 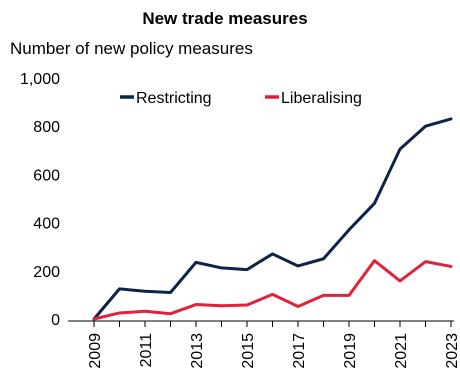 I want to click on x-axis-ticks: 2009 2011 2013 2015 2017 2019 2021 2023, so click(x=273, y=345).